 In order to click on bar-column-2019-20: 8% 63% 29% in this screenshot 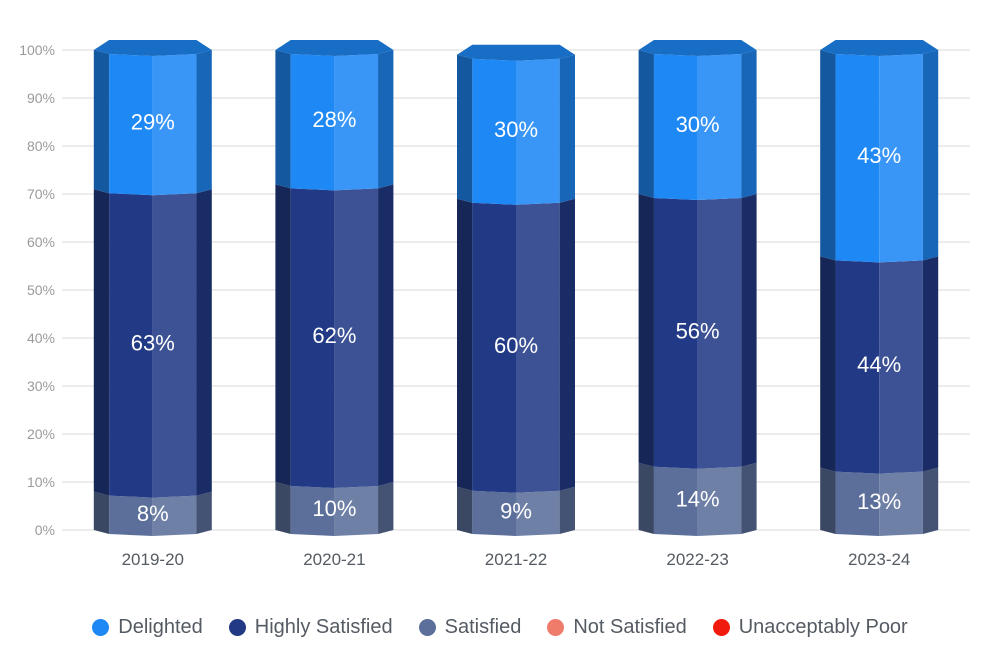, I will do `click(152, 288)`.